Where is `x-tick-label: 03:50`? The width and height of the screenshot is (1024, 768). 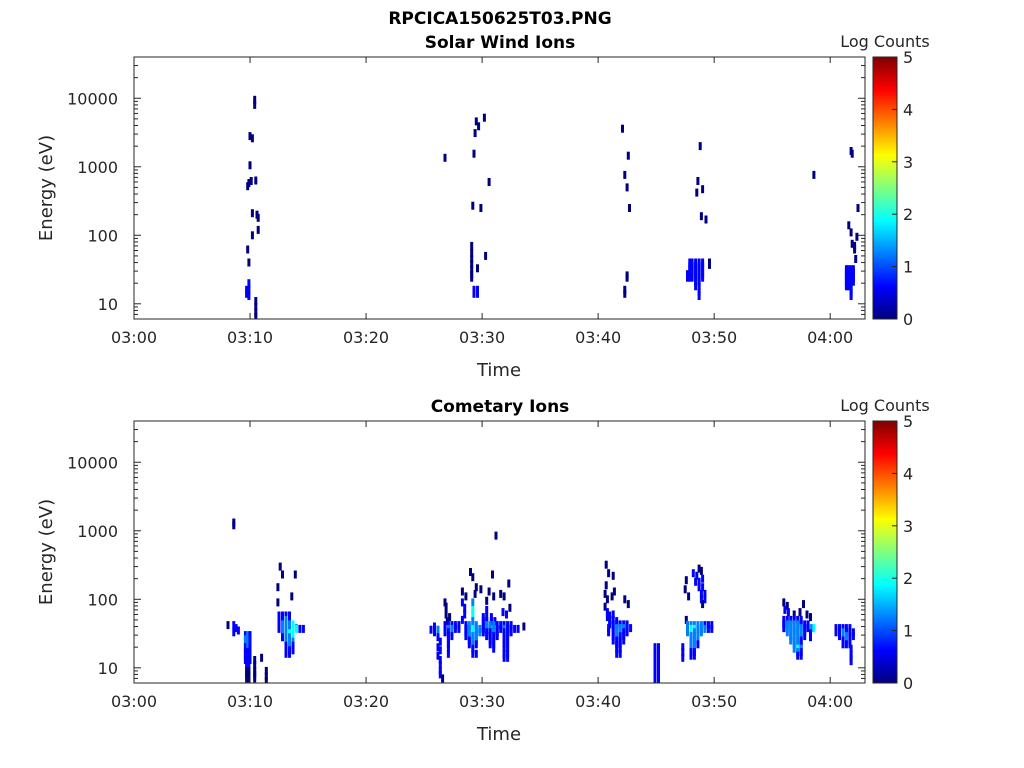
x-tick-label: 03:50 is located at coordinates (714, 701).